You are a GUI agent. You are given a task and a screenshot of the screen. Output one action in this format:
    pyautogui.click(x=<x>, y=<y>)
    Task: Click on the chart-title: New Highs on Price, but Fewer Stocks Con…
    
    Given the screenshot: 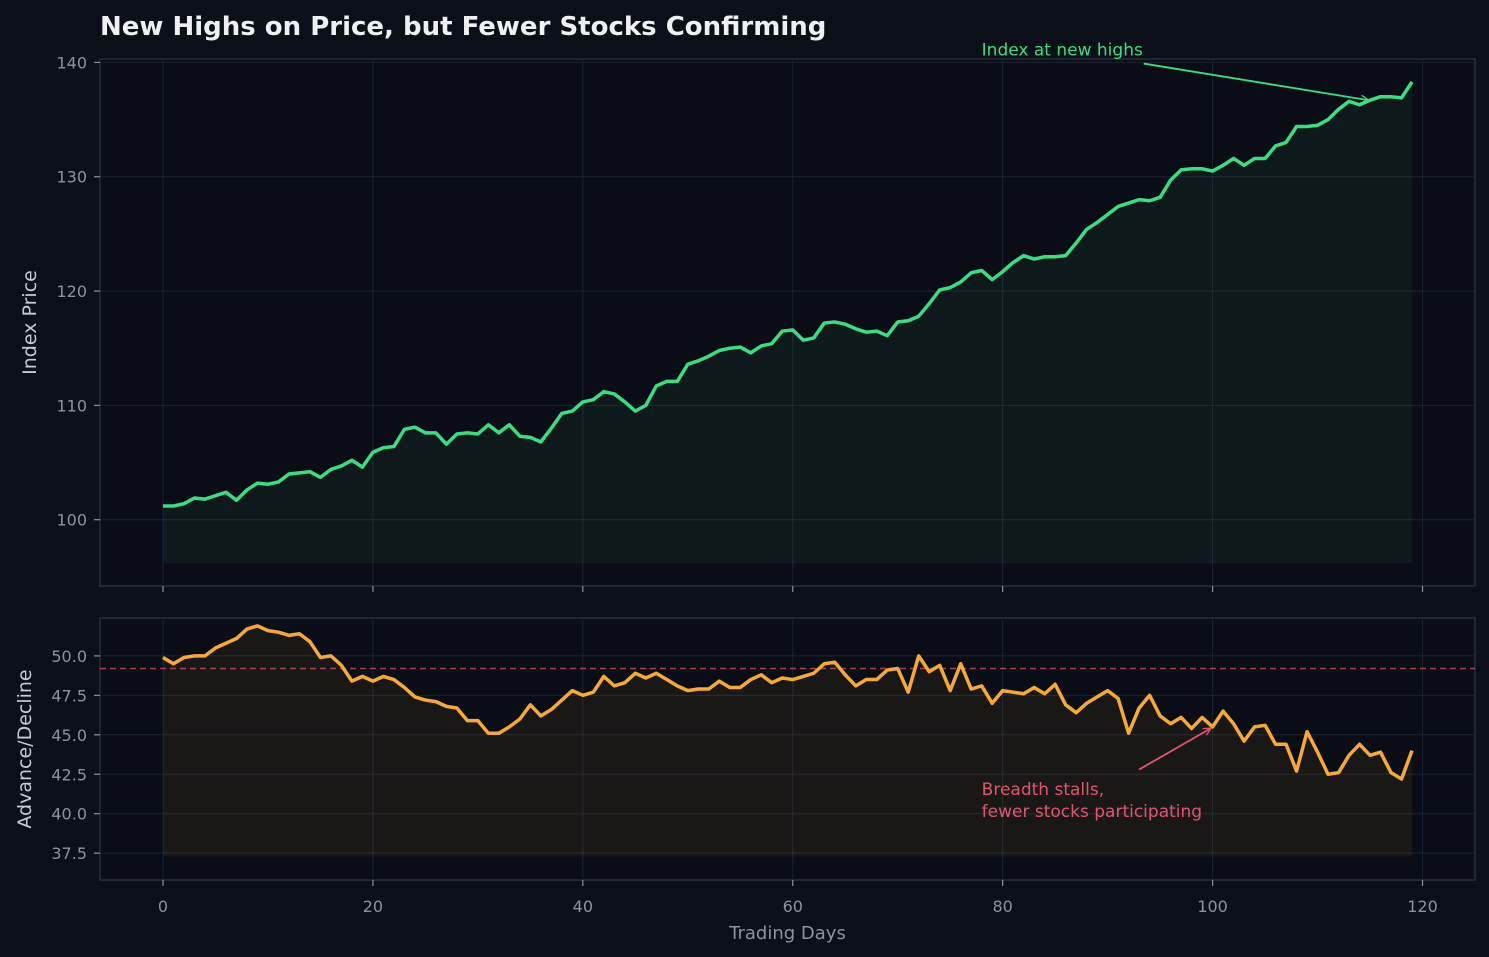 What is the action you would take?
    pyautogui.click(x=463, y=27)
    